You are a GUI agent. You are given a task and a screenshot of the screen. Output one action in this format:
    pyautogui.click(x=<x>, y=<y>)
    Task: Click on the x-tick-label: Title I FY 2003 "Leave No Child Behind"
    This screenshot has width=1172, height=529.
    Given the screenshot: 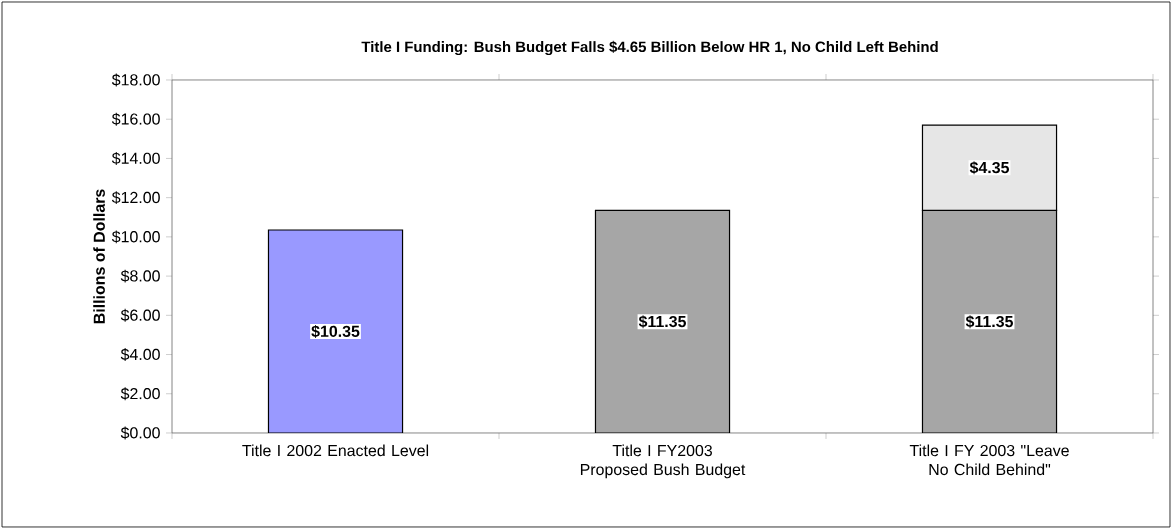 What is the action you would take?
    pyautogui.click(x=989, y=460)
    